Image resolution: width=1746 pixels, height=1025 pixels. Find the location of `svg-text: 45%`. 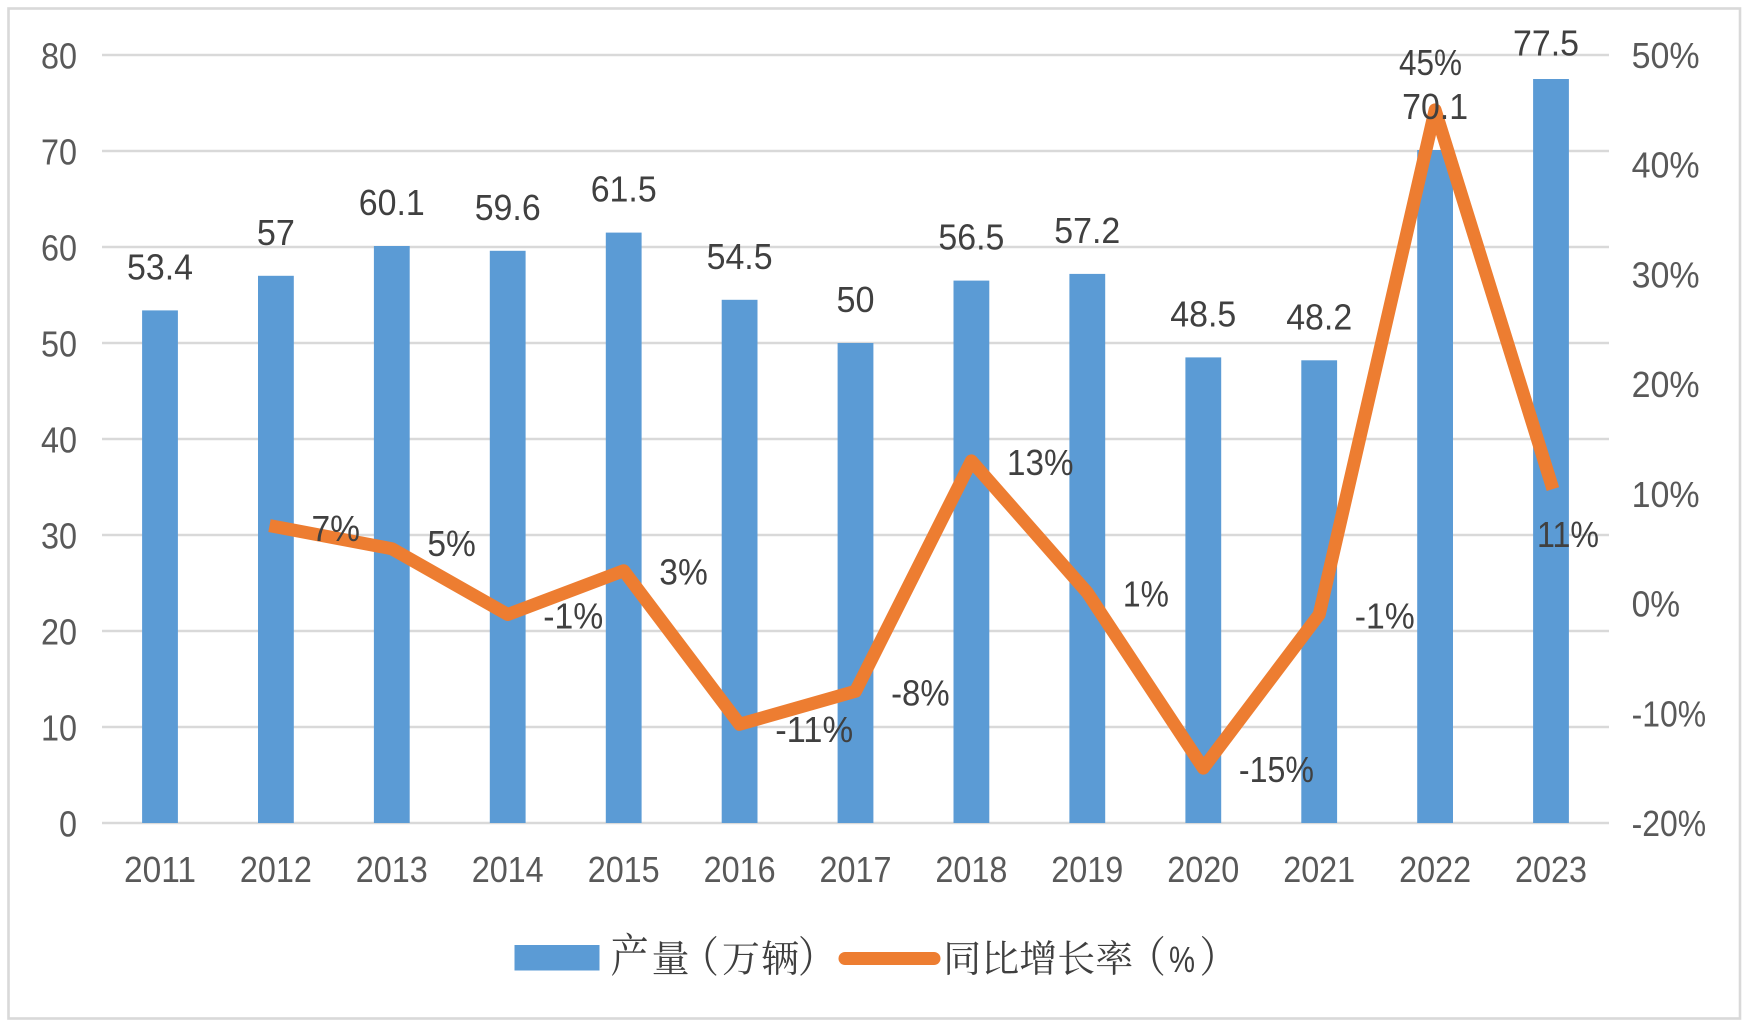

svg-text: 45% is located at coordinates (1430, 62).